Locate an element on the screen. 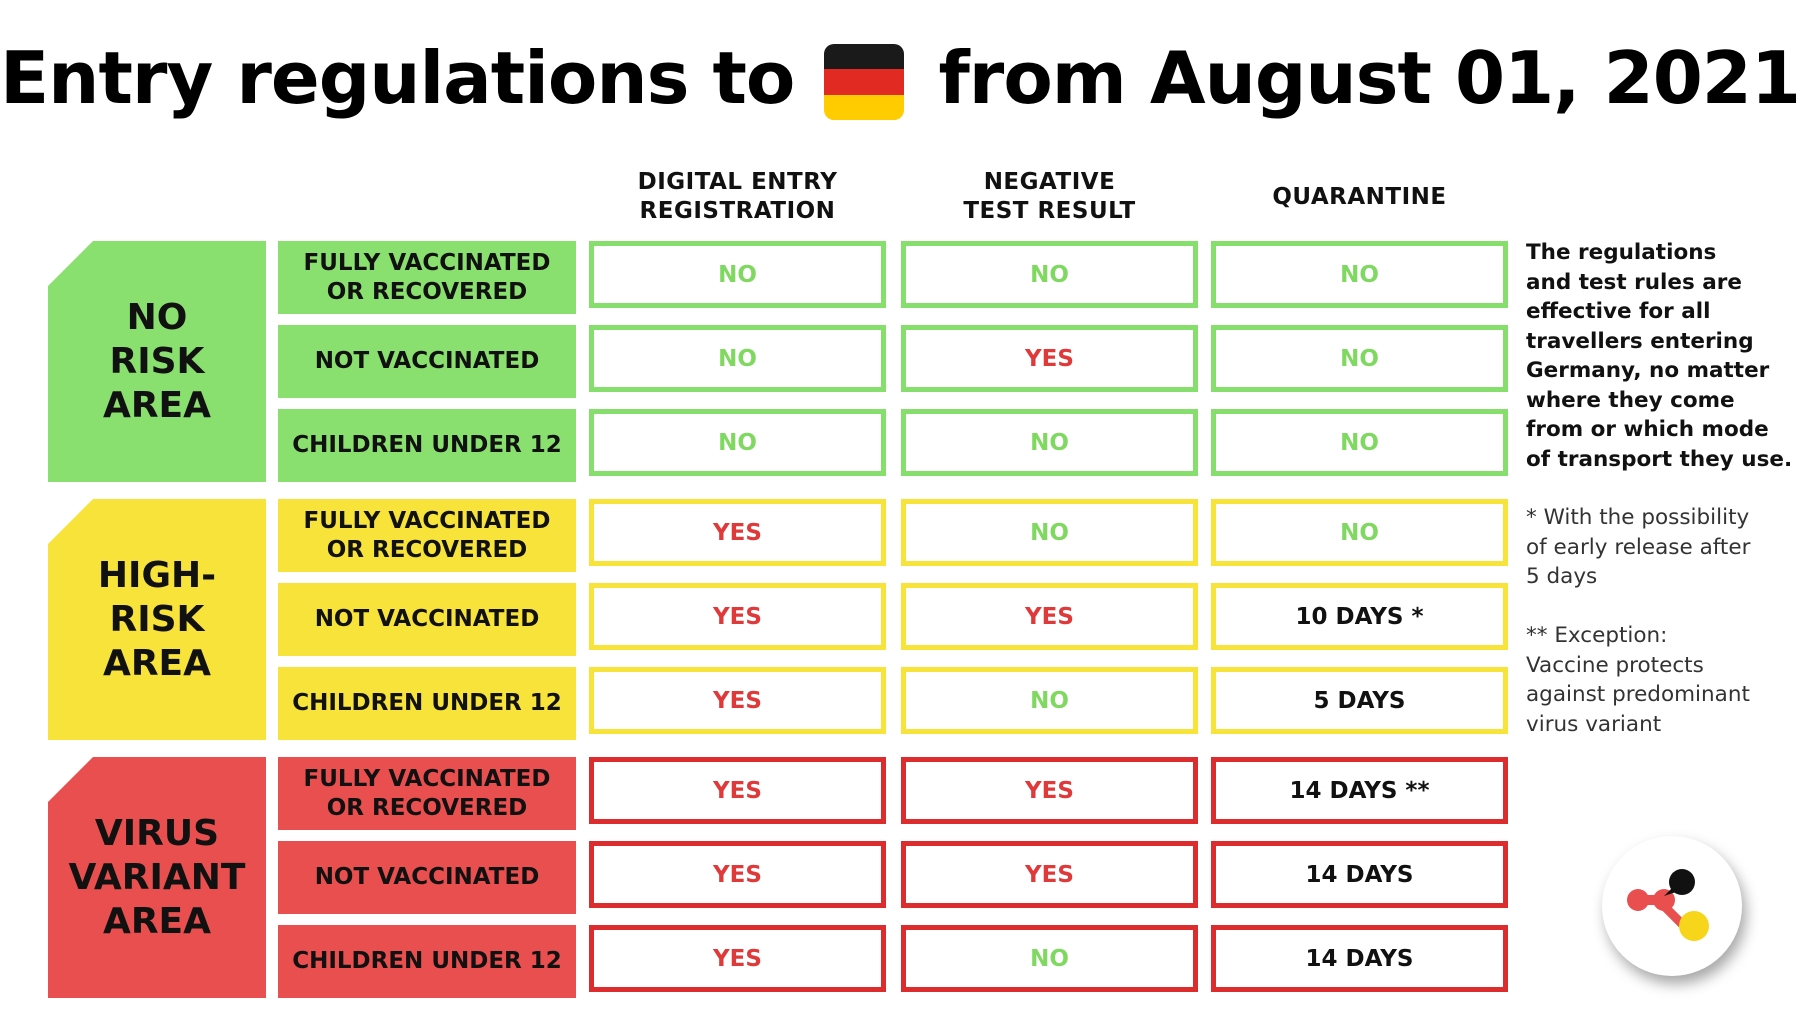  column-header-line: TEST RESULT is located at coordinates (1049, 211).